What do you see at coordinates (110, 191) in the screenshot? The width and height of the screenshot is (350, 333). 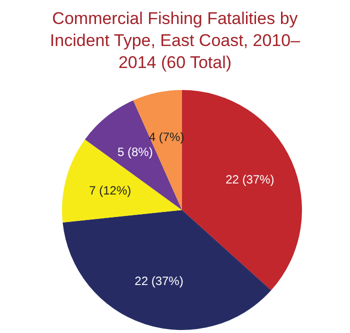 I see `data-label: 7 (12%)` at bounding box center [110, 191].